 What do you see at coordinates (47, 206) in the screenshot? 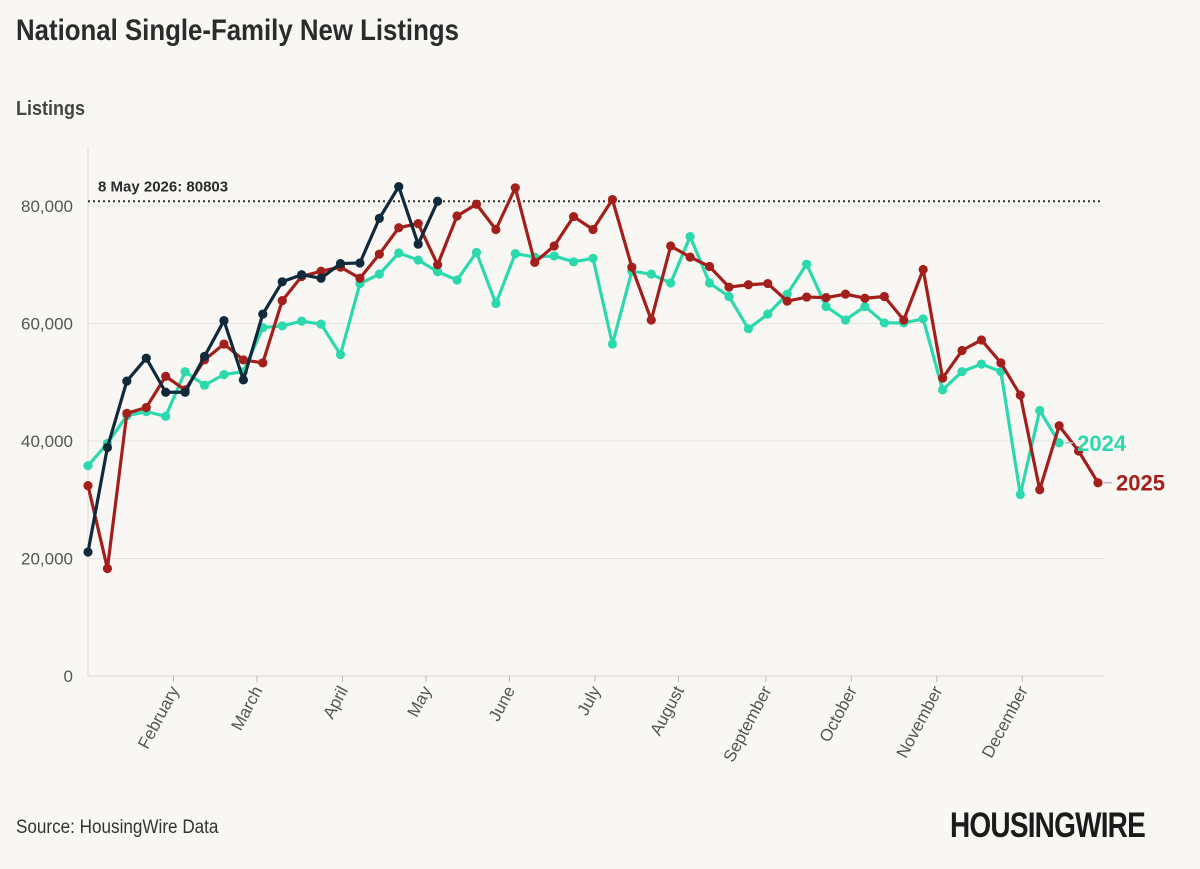
I see `y-tick-label: 80,000` at bounding box center [47, 206].